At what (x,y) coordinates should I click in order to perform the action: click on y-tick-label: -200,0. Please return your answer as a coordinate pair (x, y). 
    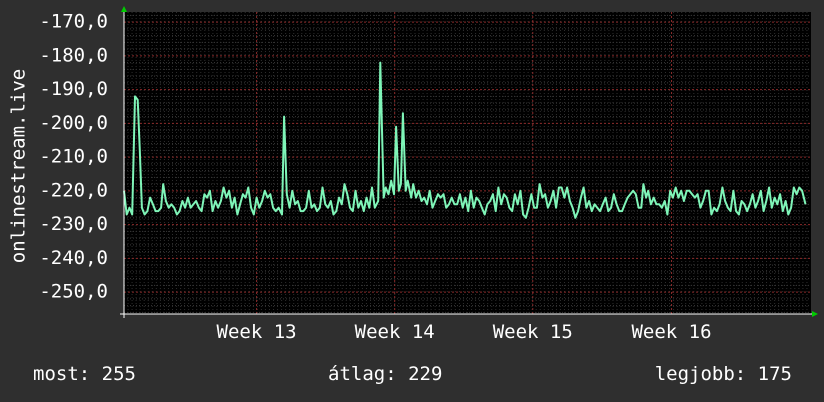
    Looking at the image, I should click on (73, 123).